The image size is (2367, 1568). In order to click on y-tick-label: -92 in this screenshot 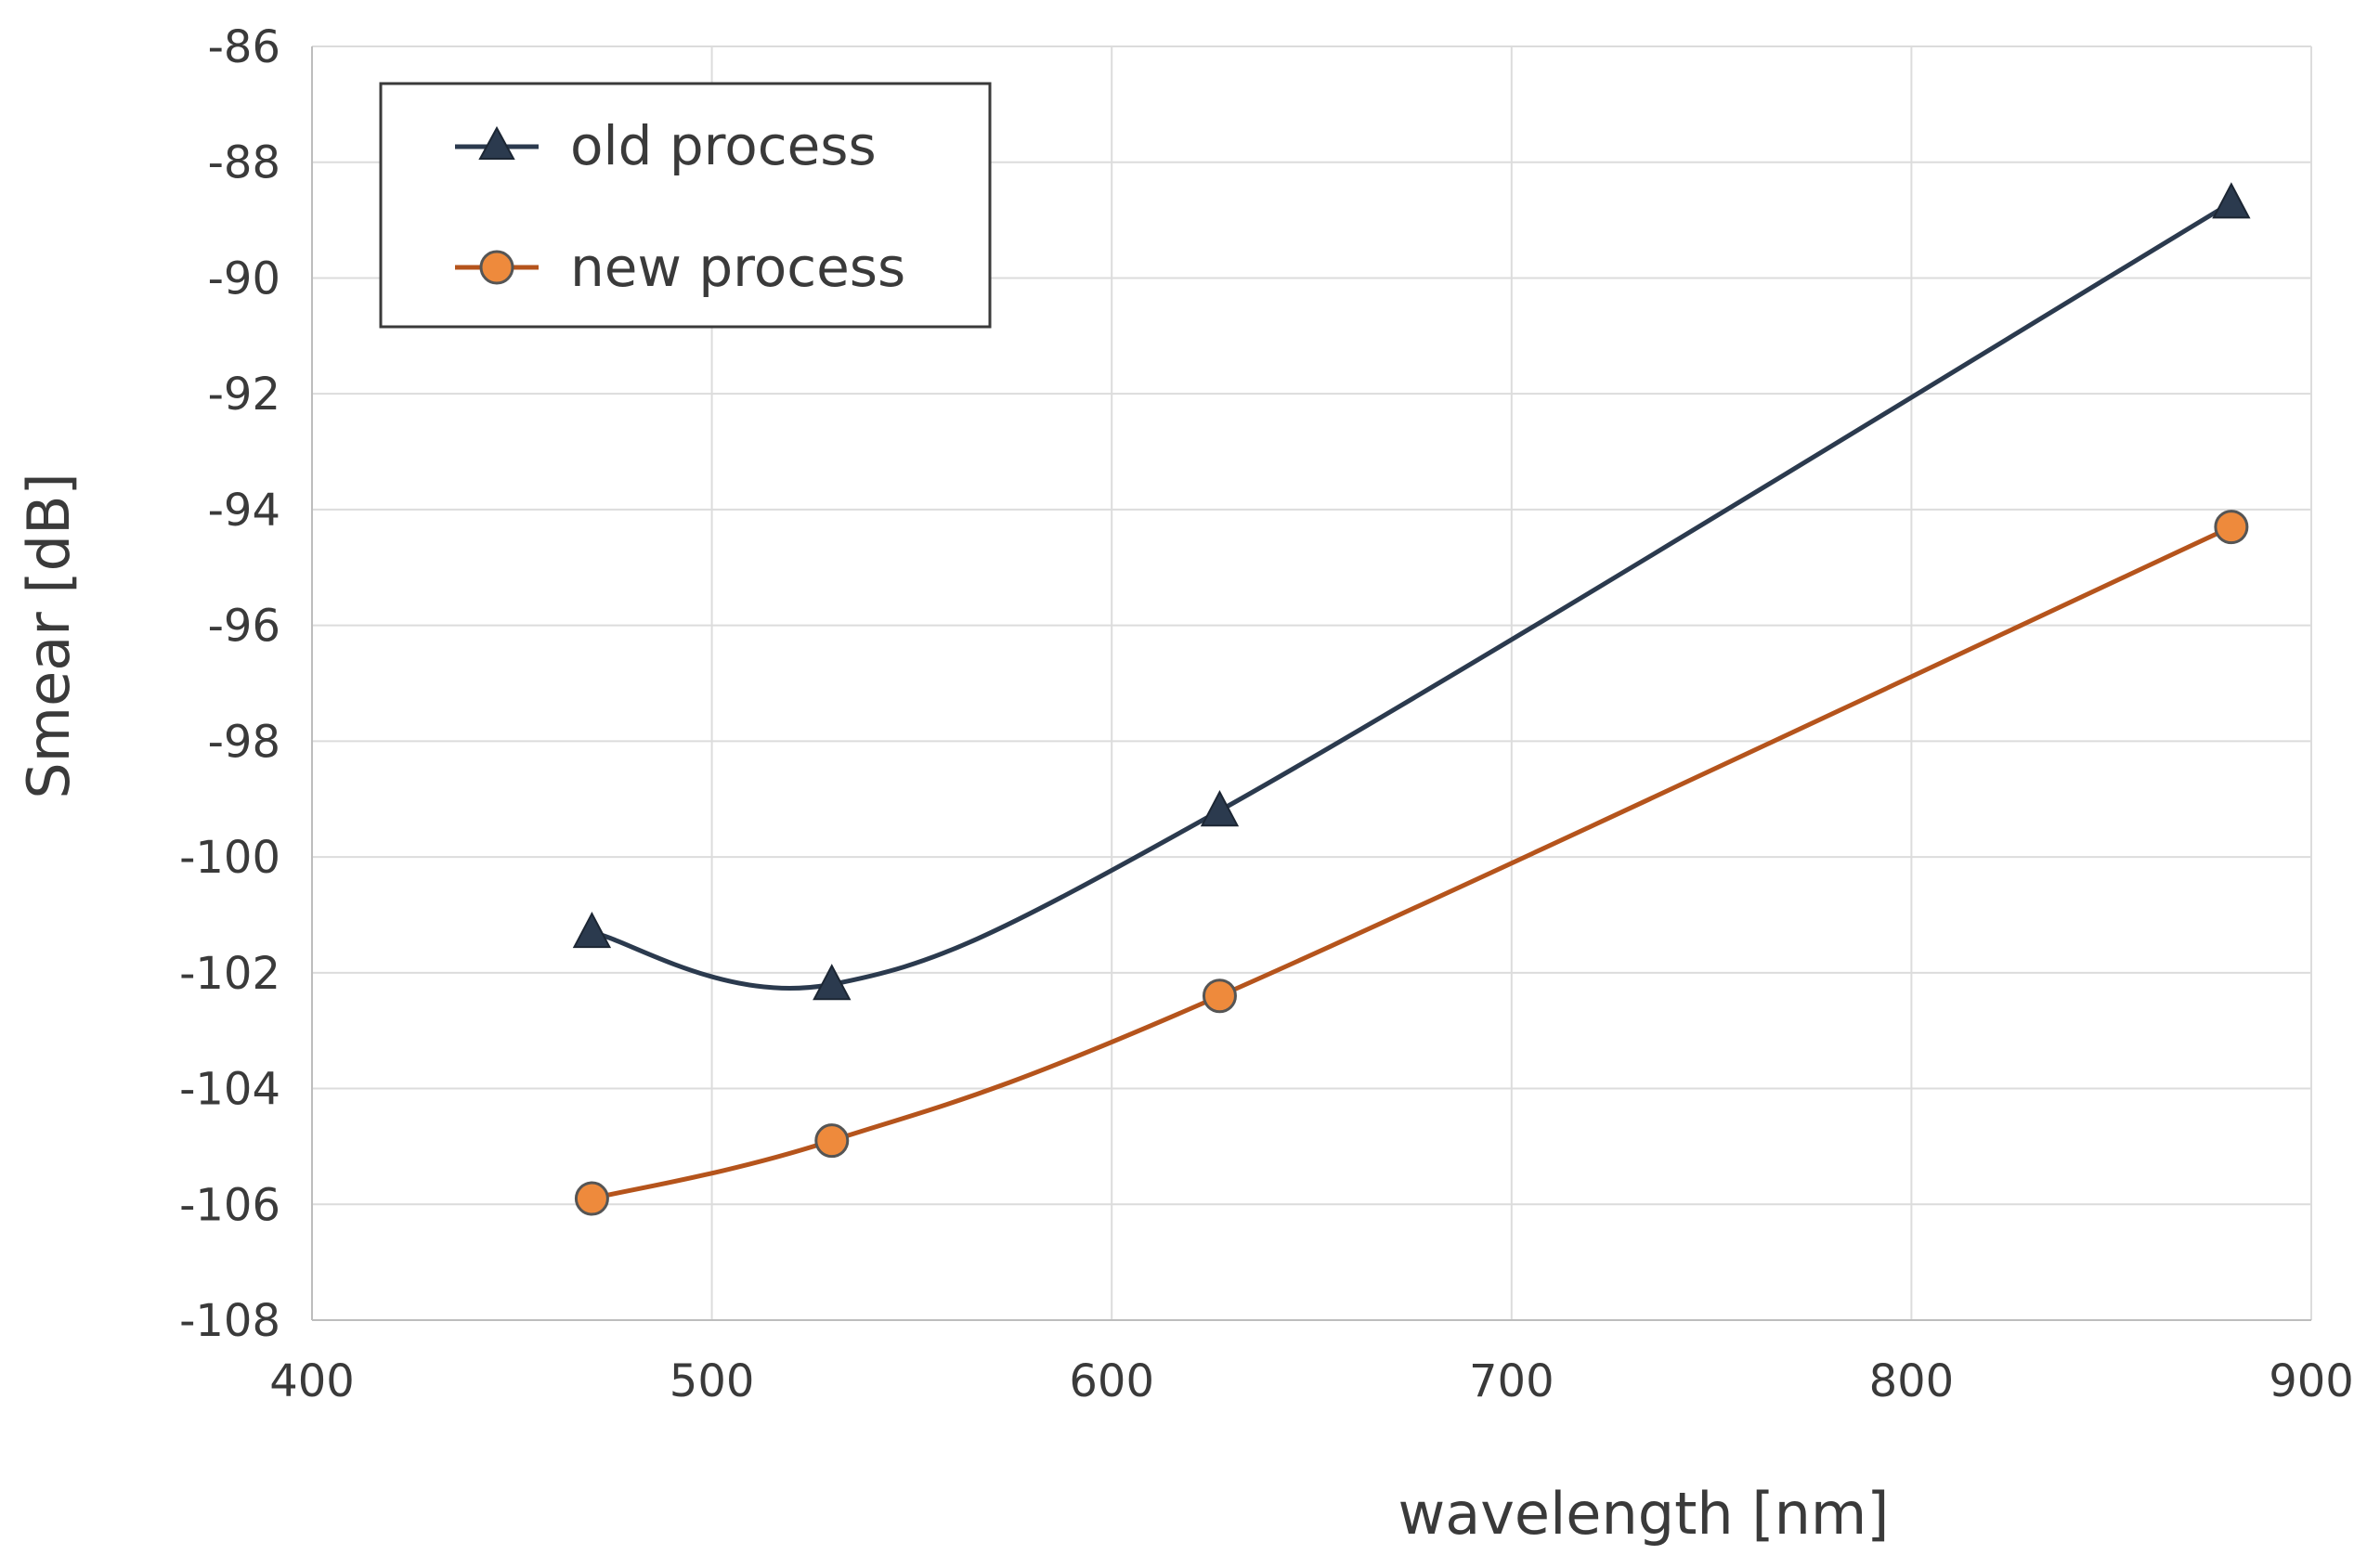, I will do `click(244, 395)`.